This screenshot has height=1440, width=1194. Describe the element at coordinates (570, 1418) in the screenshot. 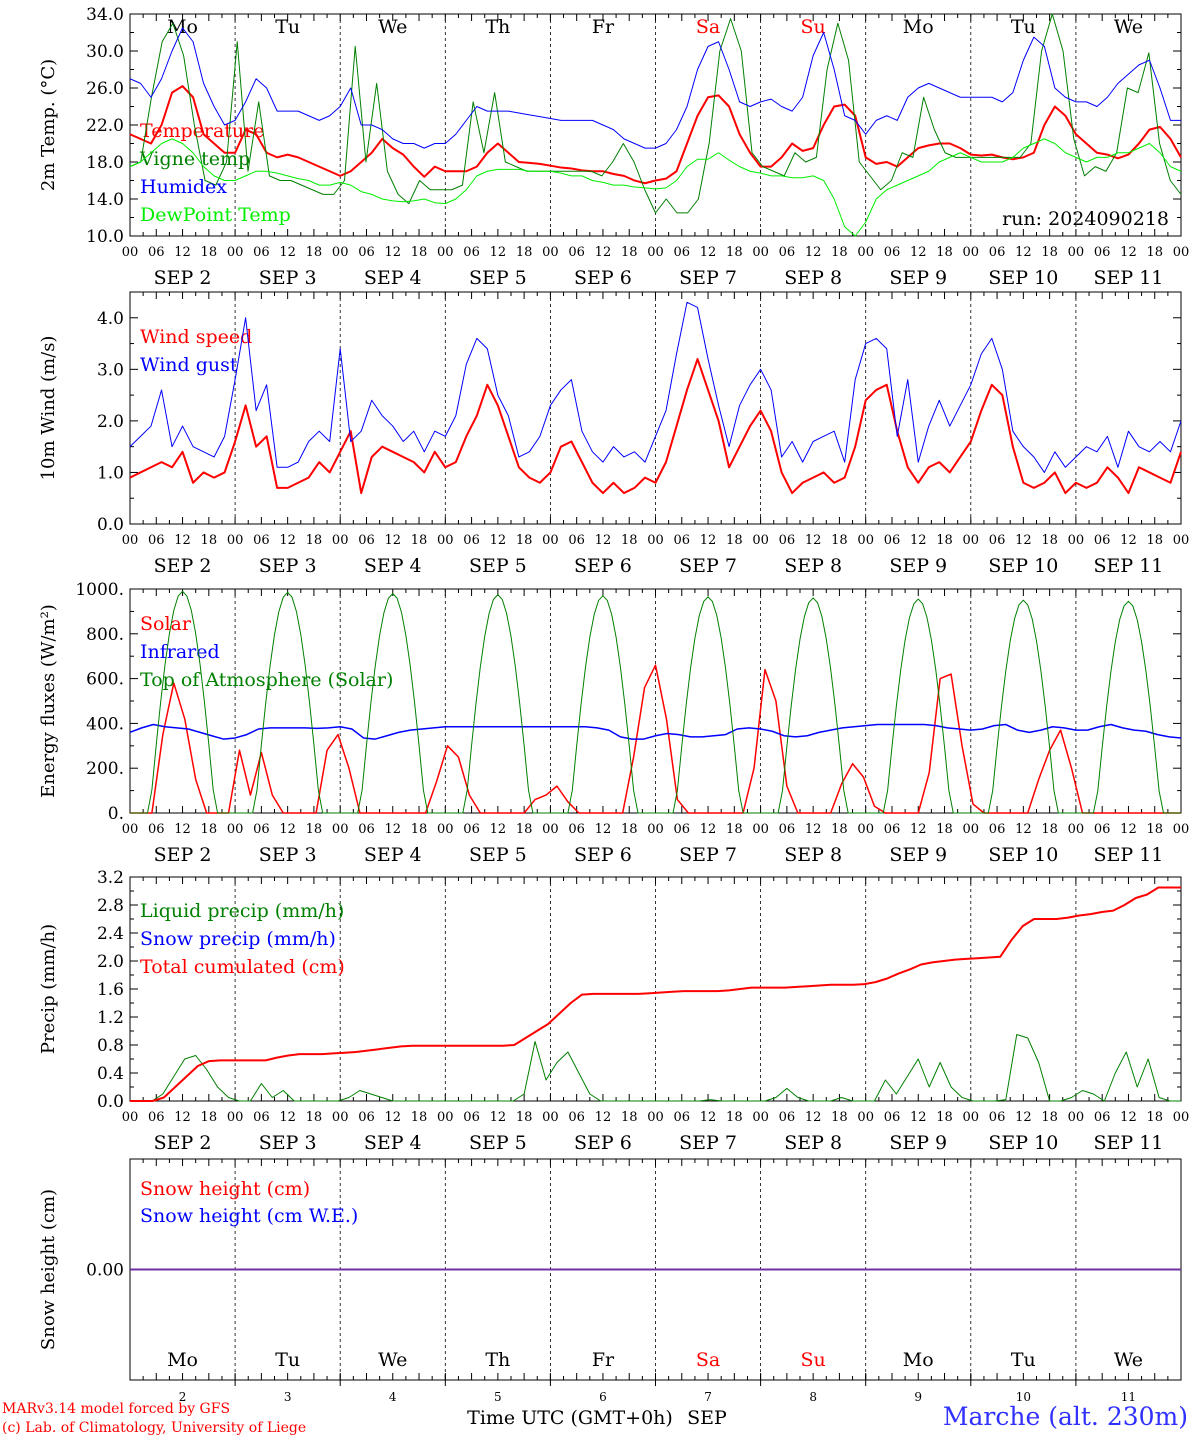

I see `x-axis-label: Time UTC (GMT+0h)` at that location.